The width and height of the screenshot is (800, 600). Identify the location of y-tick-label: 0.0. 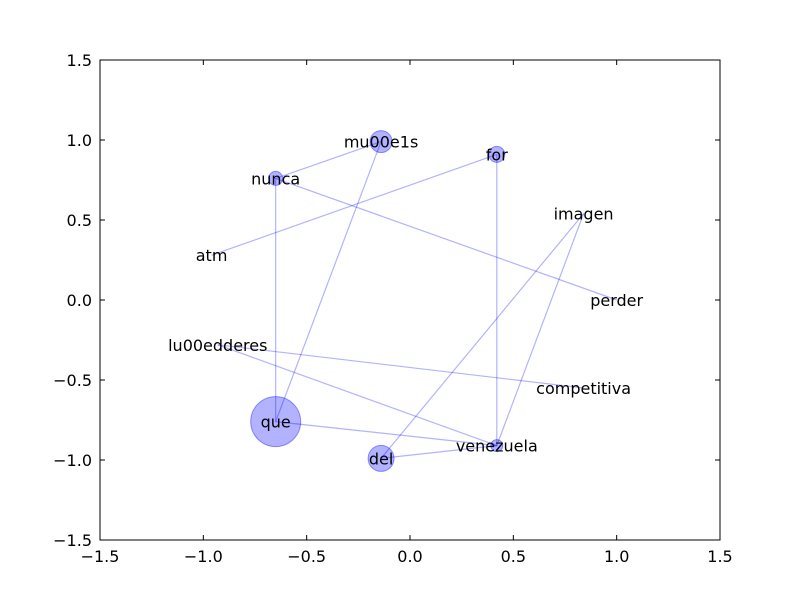
(79, 300).